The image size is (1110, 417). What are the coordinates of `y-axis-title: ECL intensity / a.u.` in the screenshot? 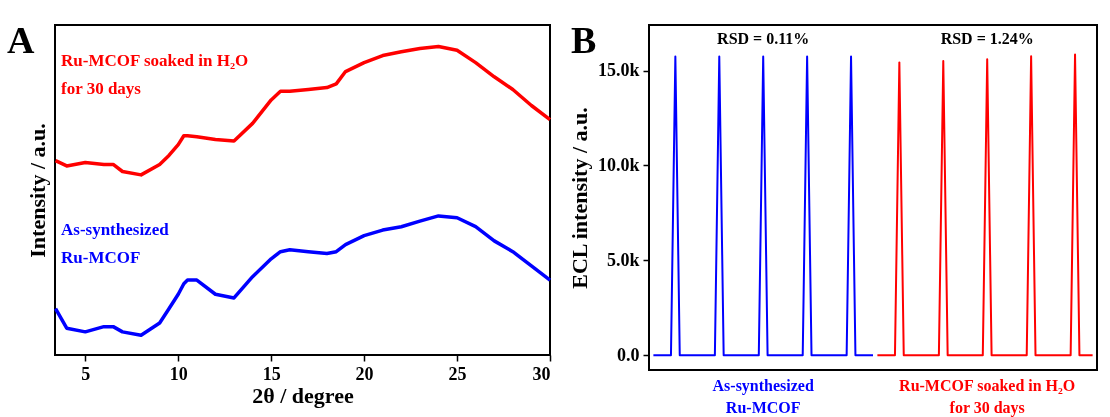 It's located at (579, 198).